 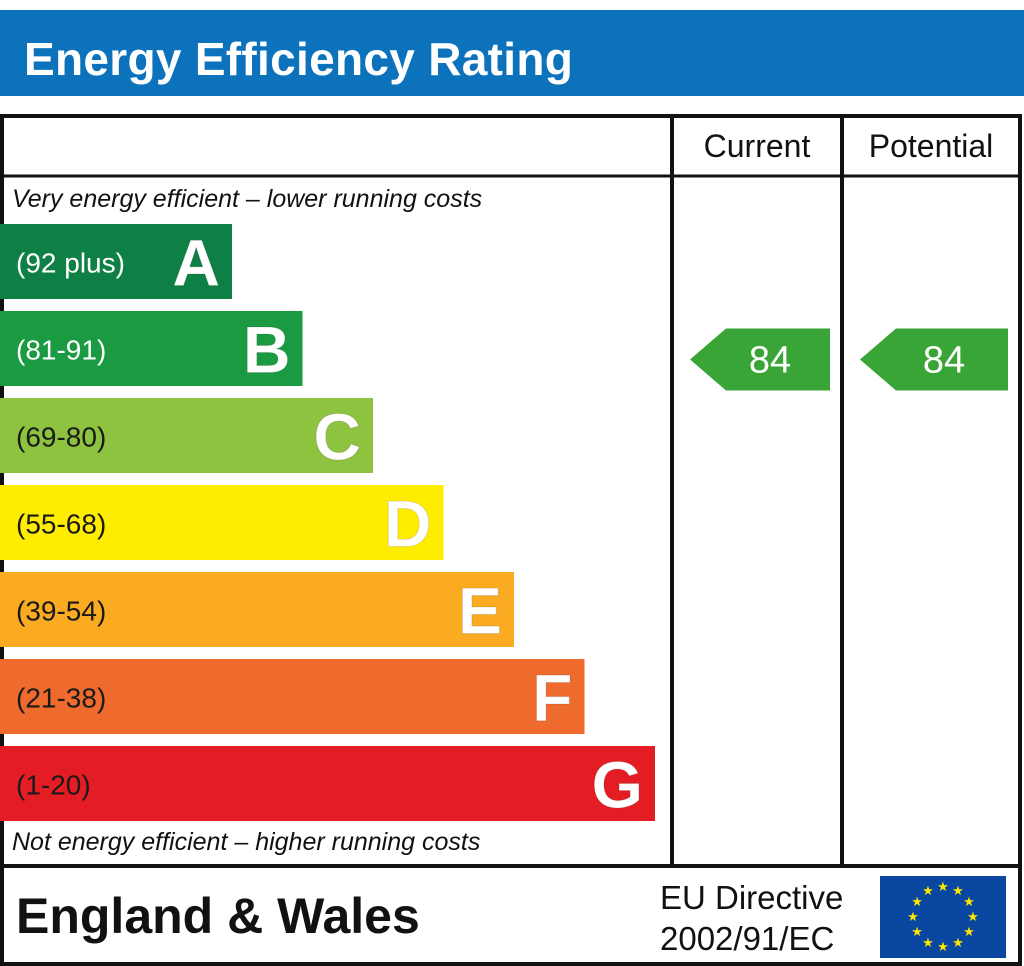 I want to click on current-rating-value: 84, so click(x=770, y=361).